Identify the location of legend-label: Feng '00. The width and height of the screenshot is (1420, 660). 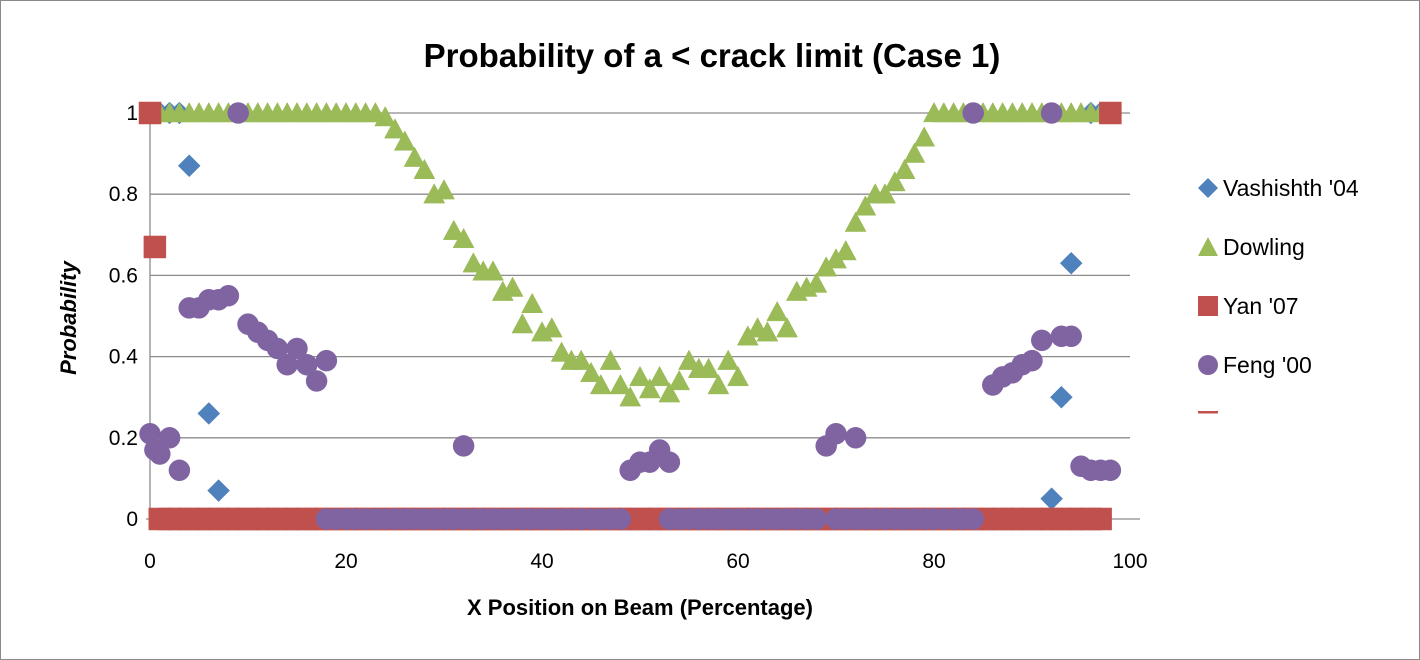
(1267, 365).